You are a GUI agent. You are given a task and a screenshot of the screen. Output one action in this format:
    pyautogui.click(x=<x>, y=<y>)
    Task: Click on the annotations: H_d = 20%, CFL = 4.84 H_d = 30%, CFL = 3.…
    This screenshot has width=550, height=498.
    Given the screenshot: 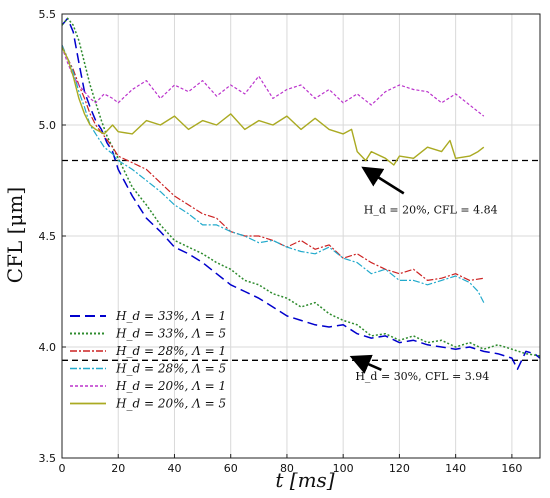 What is the action you would take?
    pyautogui.click(x=423, y=274)
    